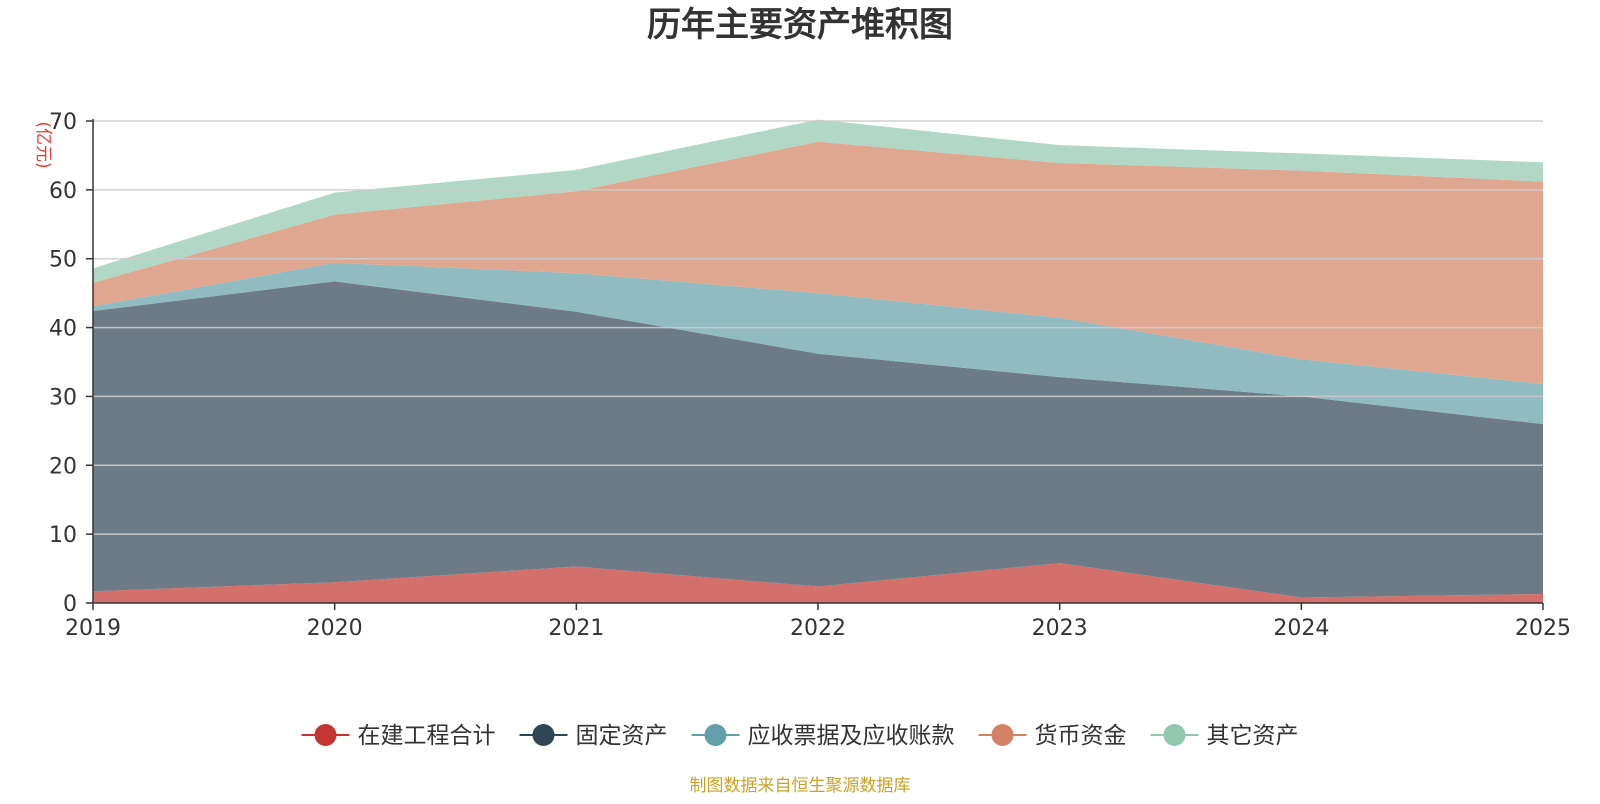  Describe the element at coordinates (43, 144) in the screenshot. I see `y-axis-unit-label: (亿元)` at that location.